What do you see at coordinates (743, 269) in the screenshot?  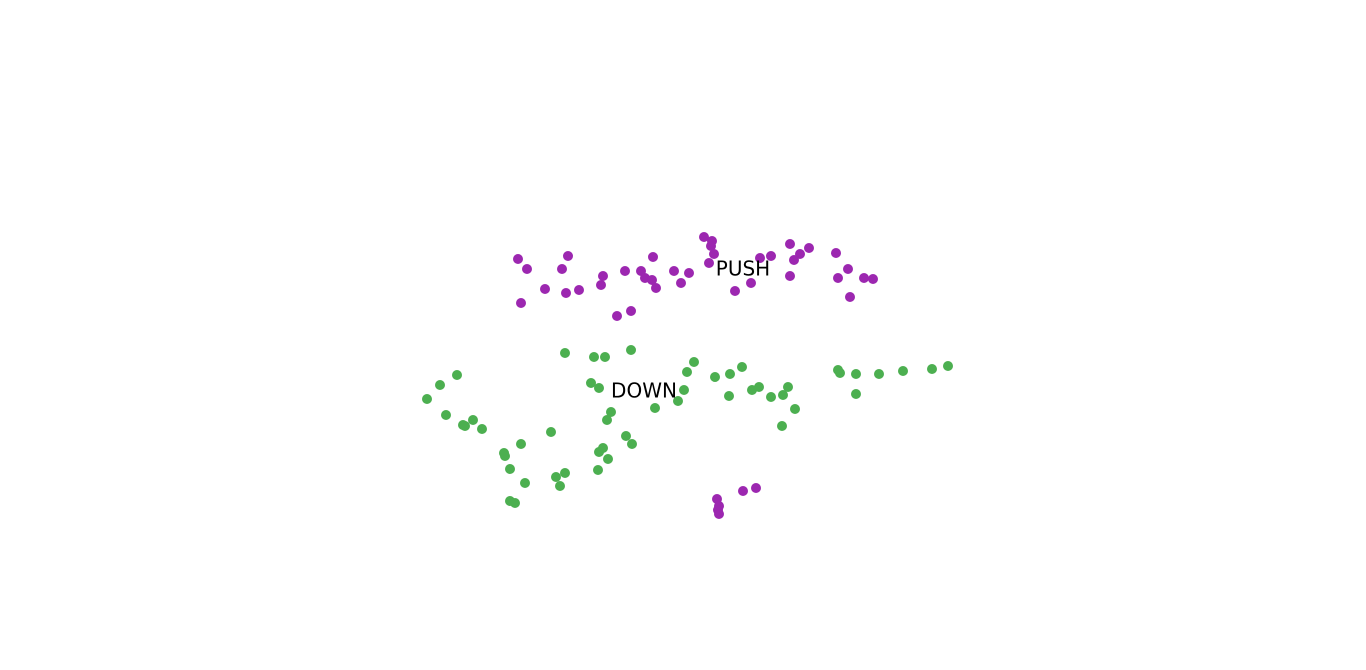 I see `cluster-label: PUSH` at bounding box center [743, 269].